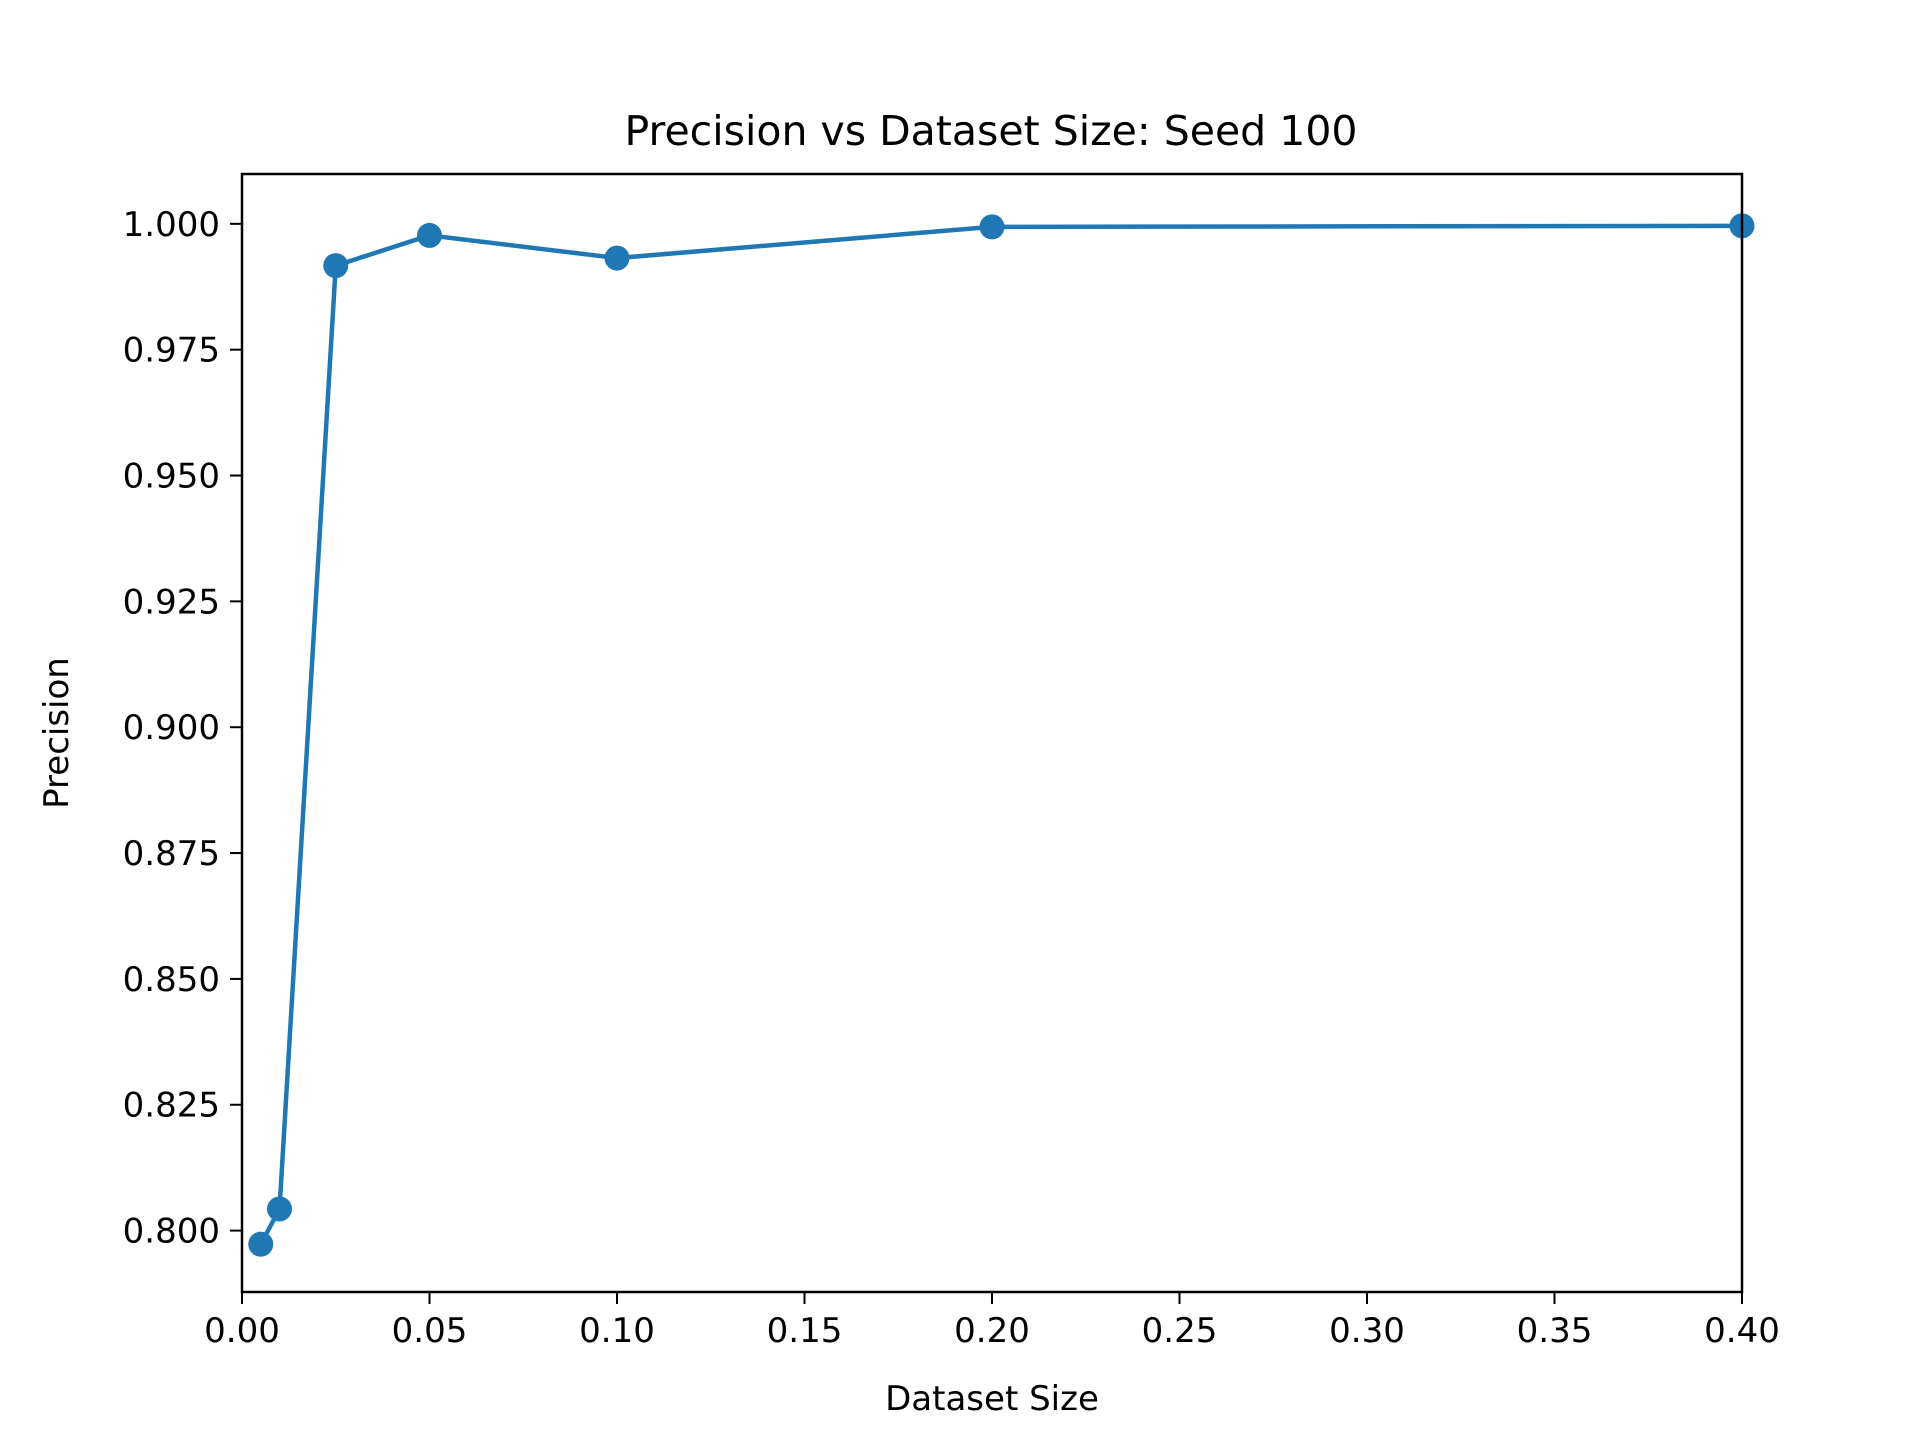 Image resolution: width=1920 pixels, height=1440 pixels. I want to click on x-tick-label: 0.40, so click(1742, 1331).